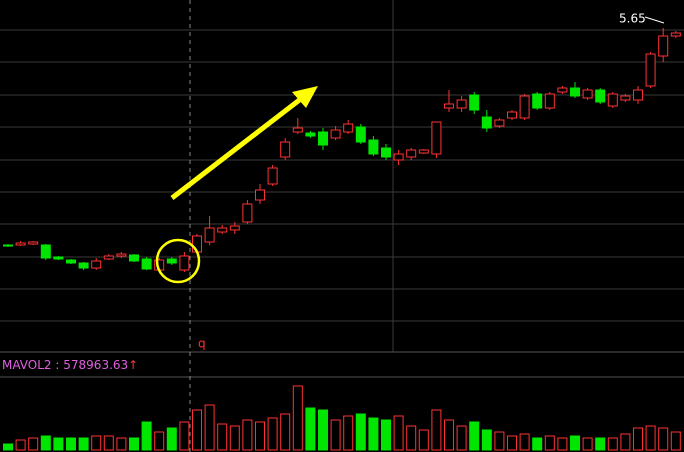  What do you see at coordinates (27, 365) in the screenshot?
I see `indicator-name: MAVOL2` at bounding box center [27, 365].